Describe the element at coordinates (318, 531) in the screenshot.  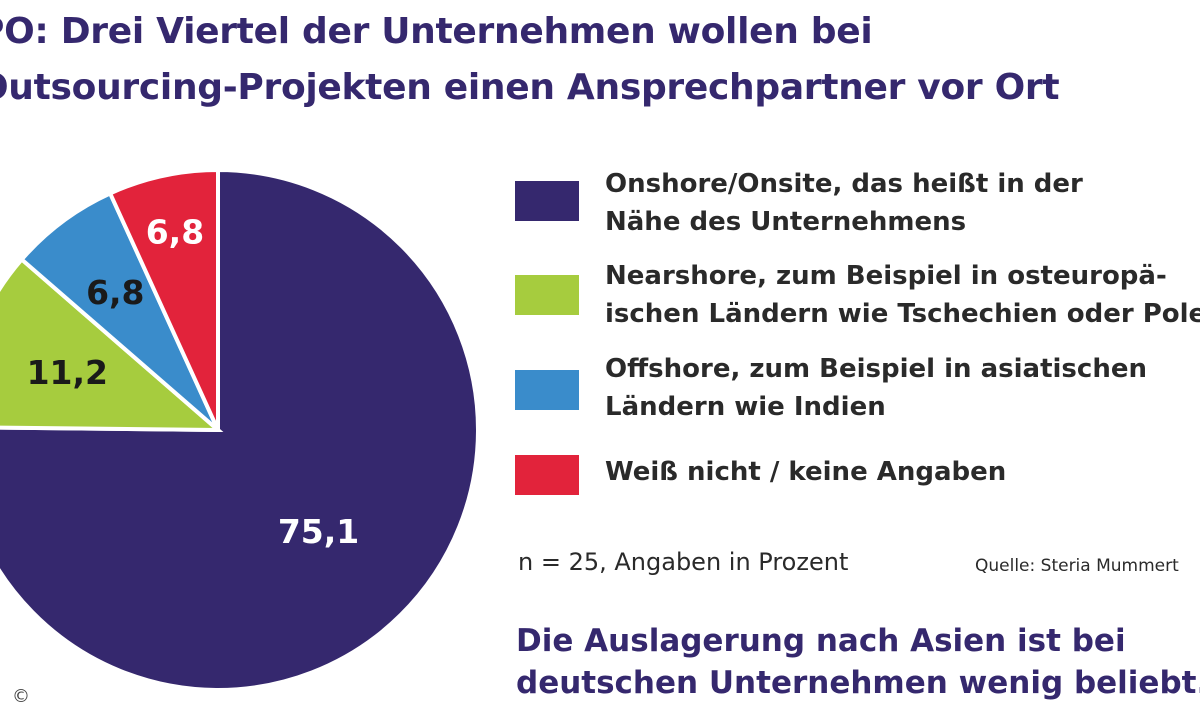
I see `pie-value-label-onshore: 75,1` at that location.